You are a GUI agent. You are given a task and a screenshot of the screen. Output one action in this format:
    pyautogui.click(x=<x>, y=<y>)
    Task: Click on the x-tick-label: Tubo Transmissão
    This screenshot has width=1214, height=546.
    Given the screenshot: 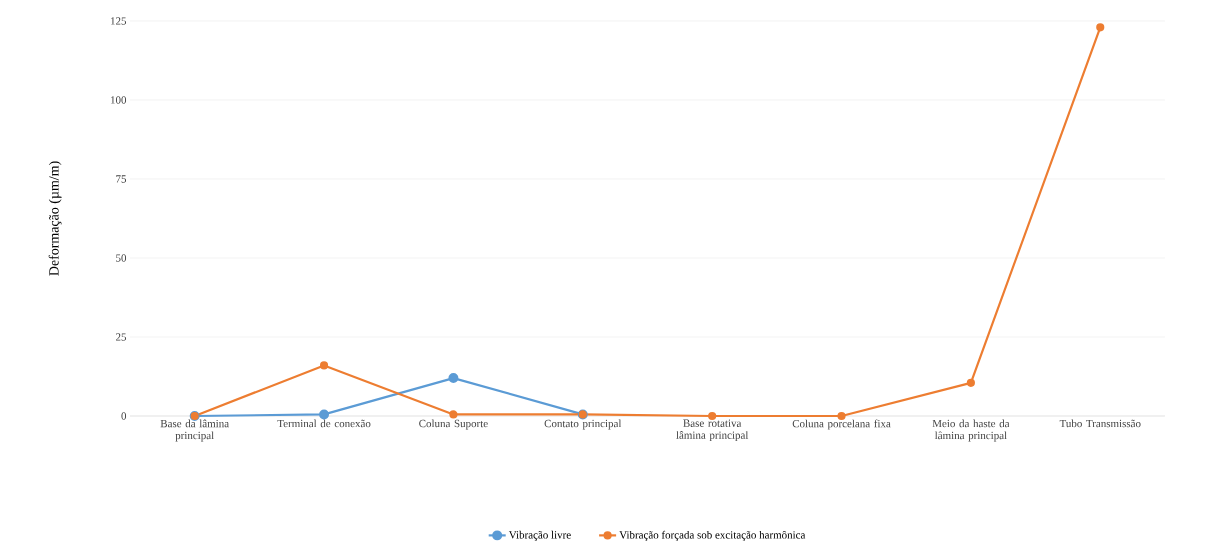 What is the action you would take?
    pyautogui.click(x=1100, y=423)
    